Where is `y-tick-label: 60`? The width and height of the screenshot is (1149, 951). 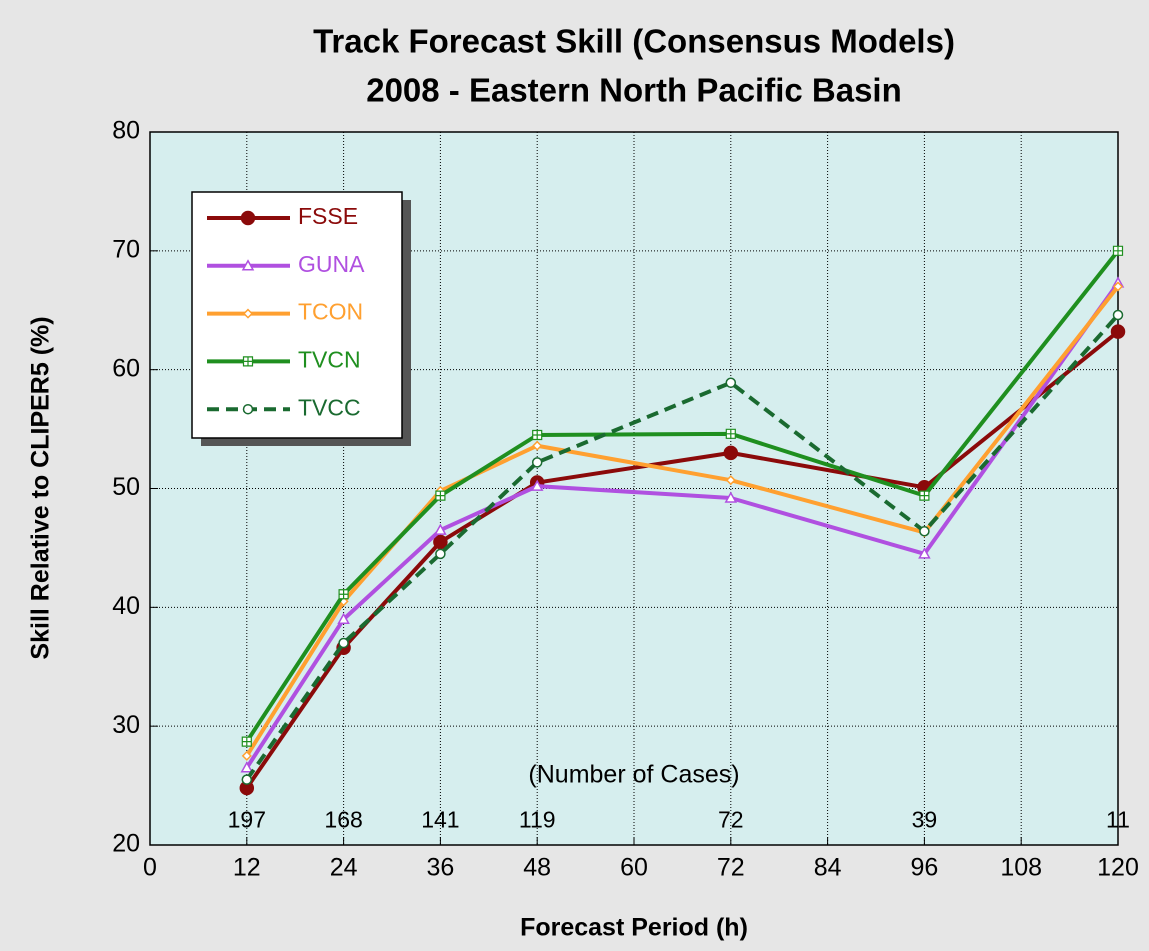
y-tick-label: 60 is located at coordinates (126, 368).